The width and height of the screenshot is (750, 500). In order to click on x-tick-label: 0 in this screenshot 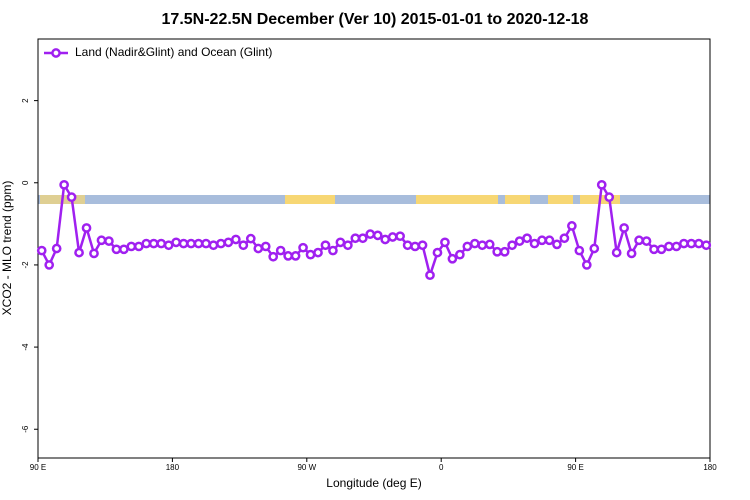, I will do `click(441, 467)`.